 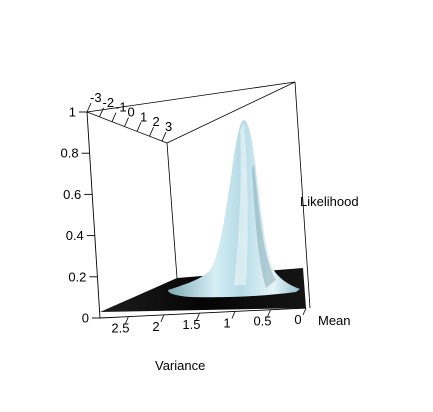 What do you see at coordinates (93, 215) in the screenshot?
I see `likelihood-axis-line` at bounding box center [93, 215].